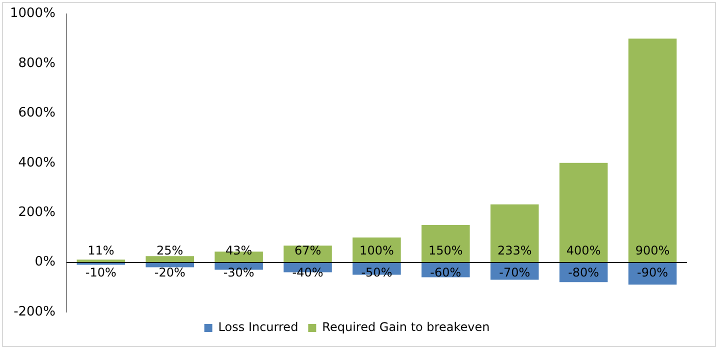 The height and width of the screenshot is (349, 718). What do you see at coordinates (258, 327) in the screenshot?
I see `legend-label: Loss Incurred` at bounding box center [258, 327].